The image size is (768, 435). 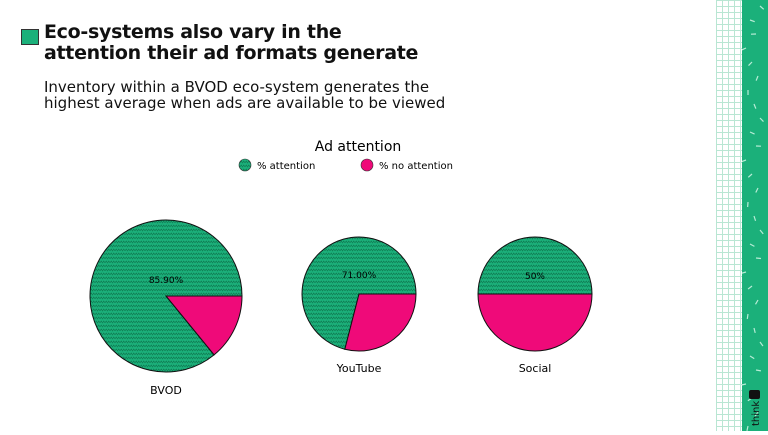 I want to click on category-label-youtube: YouTube, so click(x=359, y=368).